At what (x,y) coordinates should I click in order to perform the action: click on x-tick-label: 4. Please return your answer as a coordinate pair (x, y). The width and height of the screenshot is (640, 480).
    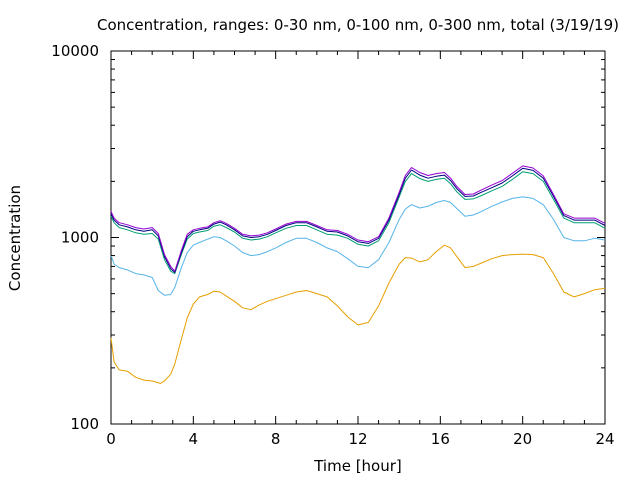
    Looking at the image, I should click on (194, 439).